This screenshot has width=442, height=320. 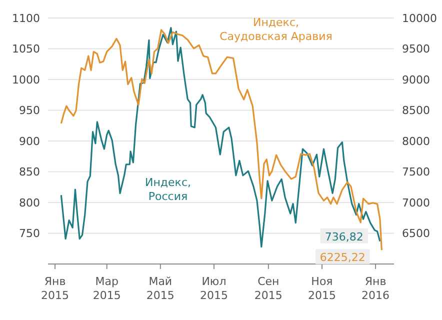 What do you see at coordinates (416, 141) in the screenshot?
I see `y2-tick-label: 8000` at bounding box center [416, 141].